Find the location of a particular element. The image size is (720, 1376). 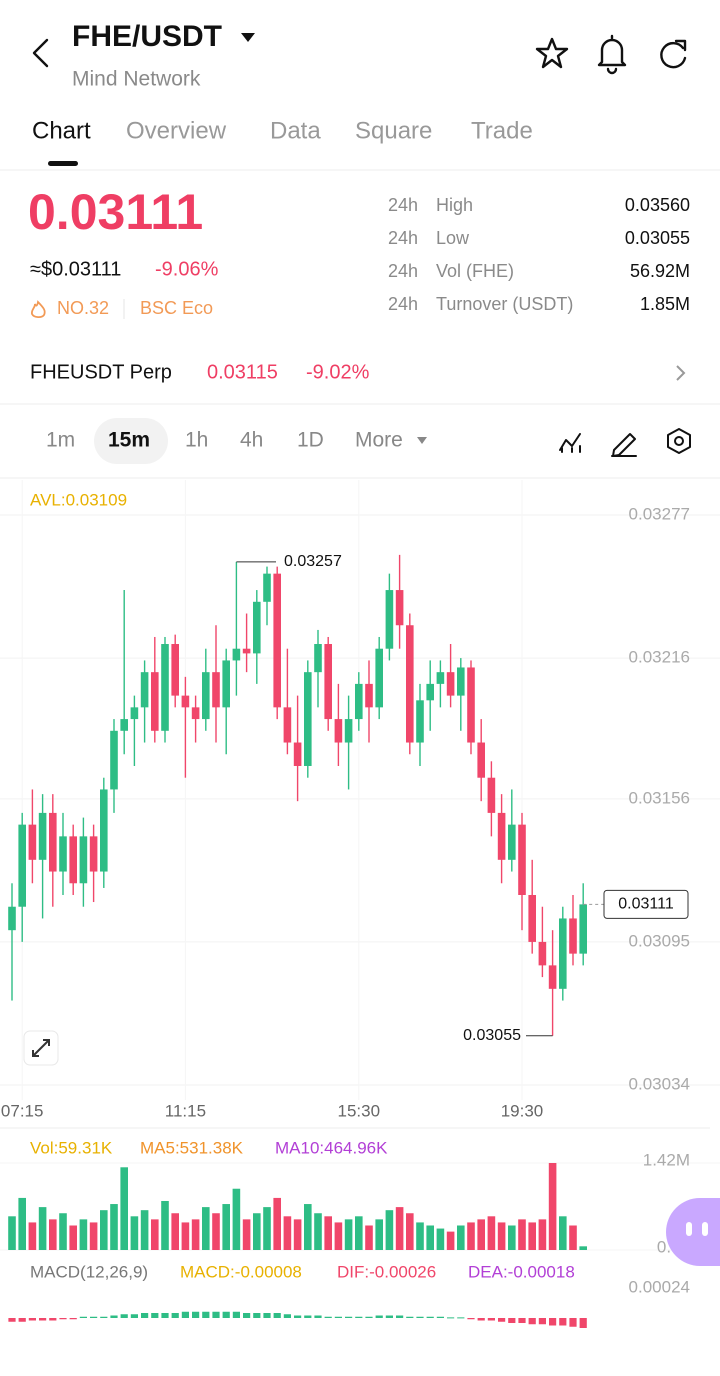

avl-label: AVL:0.03109 is located at coordinates (78, 499).